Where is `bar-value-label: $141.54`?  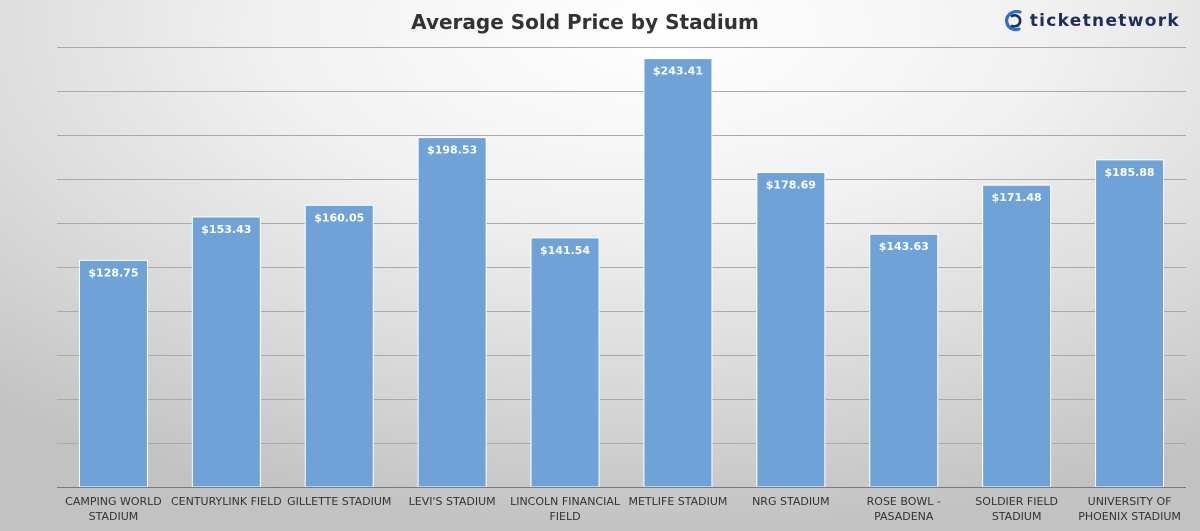
bar-value-label: $141.54 is located at coordinates (565, 250).